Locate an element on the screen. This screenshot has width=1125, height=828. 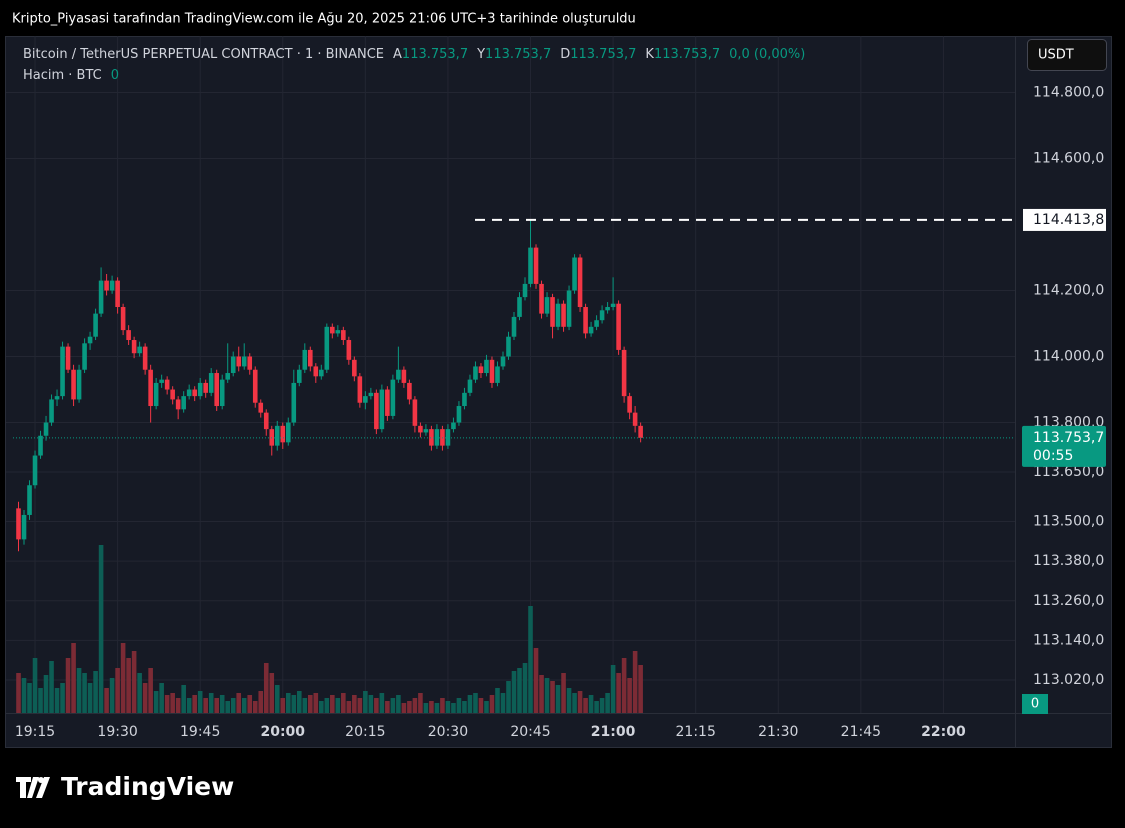
ohlc-value: 113.753,7 is located at coordinates (518, 54).